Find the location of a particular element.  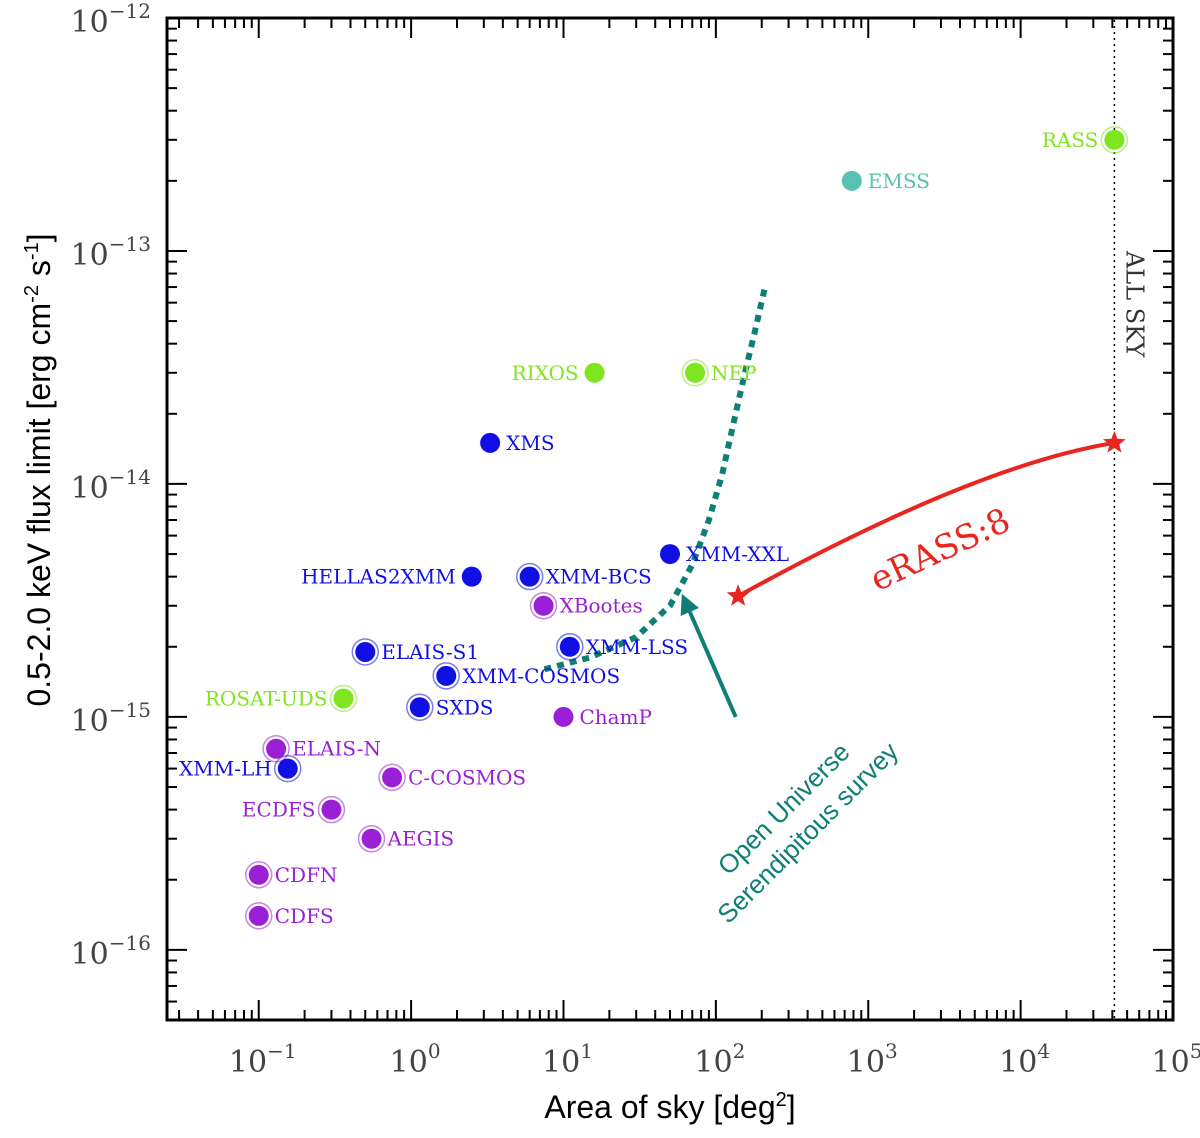

survey-point: XBootes is located at coordinates (586, 605).